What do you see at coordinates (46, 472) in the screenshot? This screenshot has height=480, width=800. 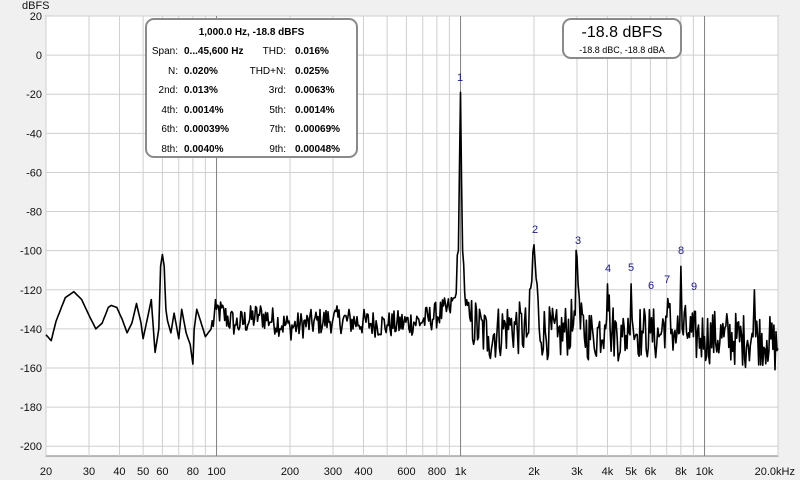 I see `x-tick-label: 20` at bounding box center [46, 472].